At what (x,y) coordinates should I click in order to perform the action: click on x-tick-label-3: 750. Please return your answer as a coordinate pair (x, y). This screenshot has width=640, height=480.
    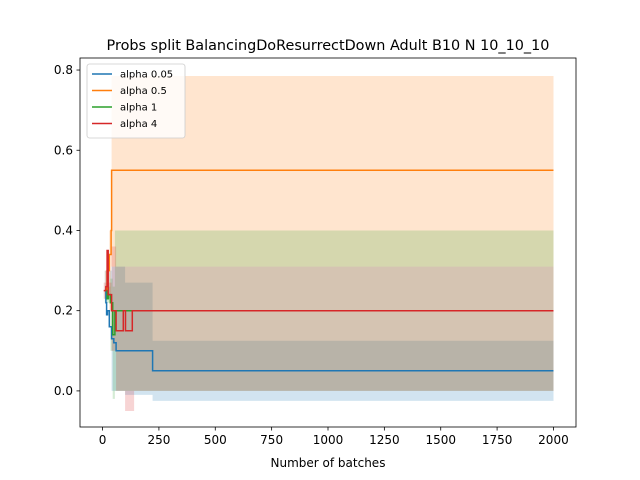
    Looking at the image, I should click on (271, 440).